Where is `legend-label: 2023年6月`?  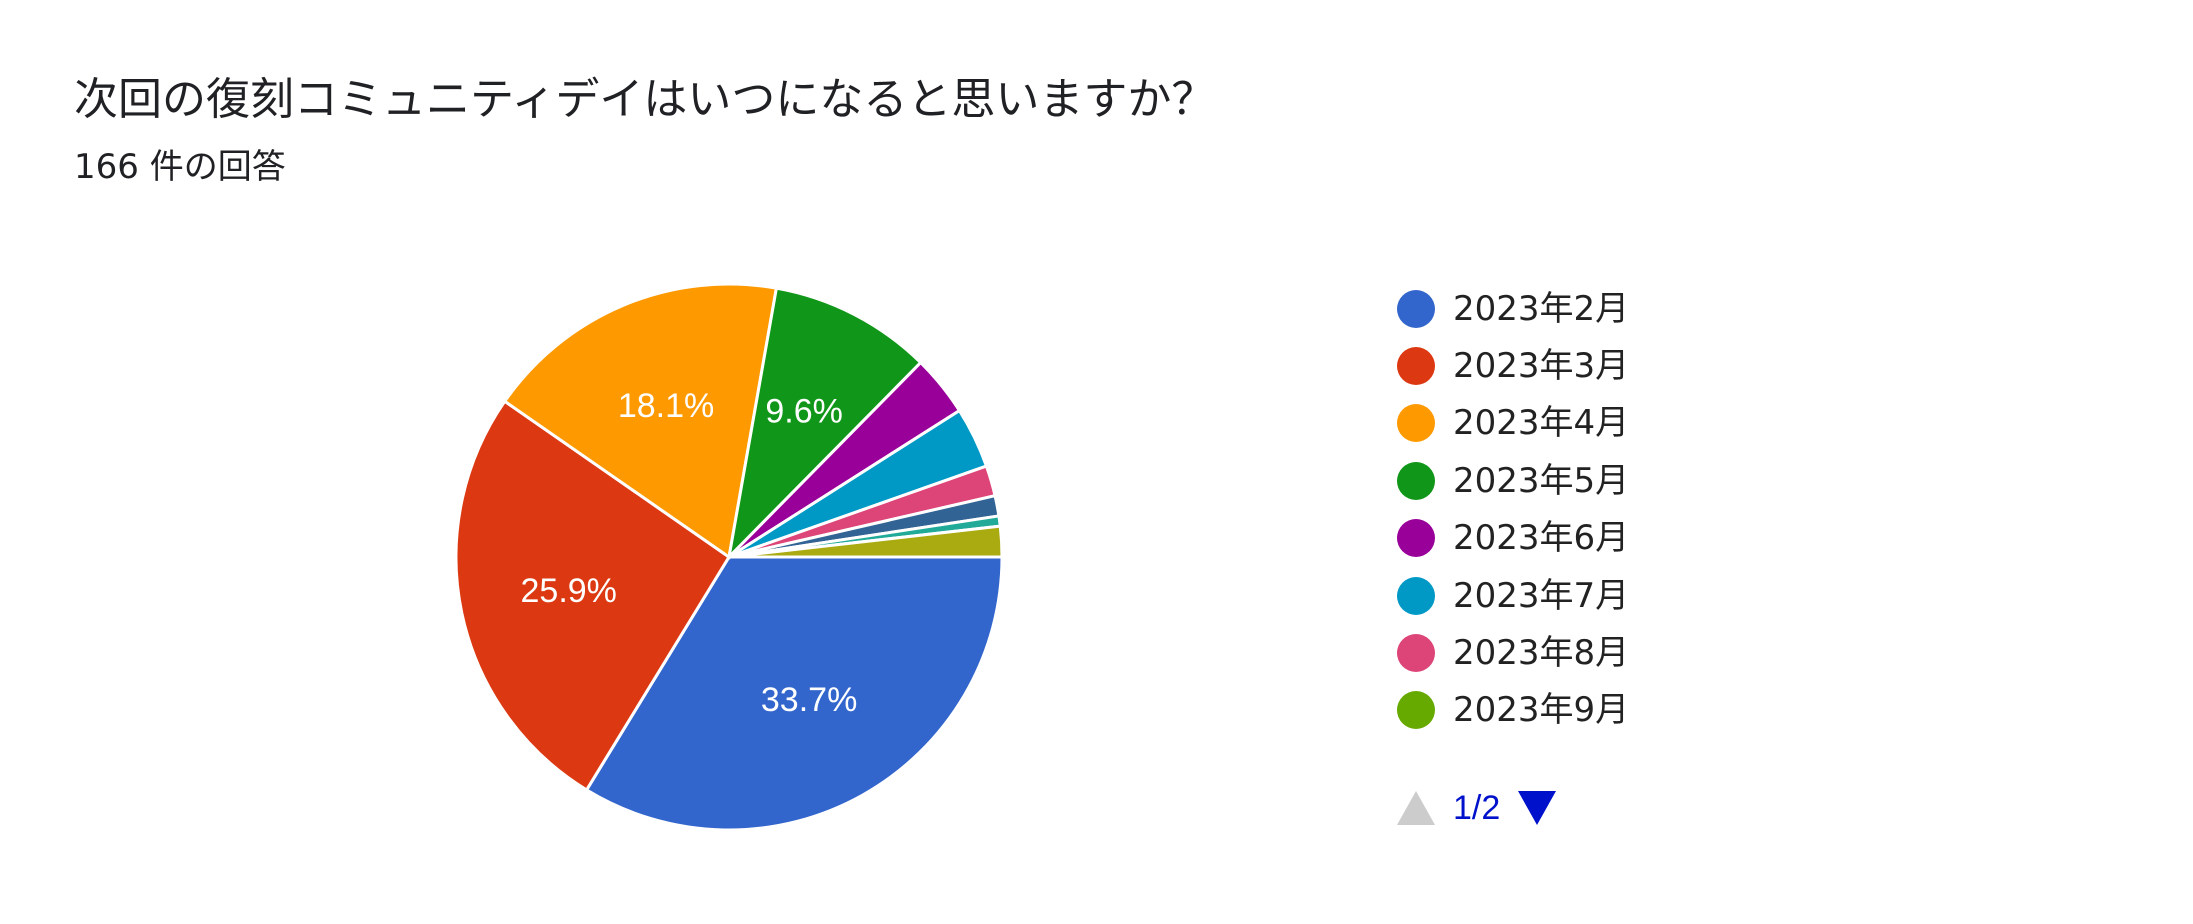
legend-label: 2023年6月 is located at coordinates (1541, 538).